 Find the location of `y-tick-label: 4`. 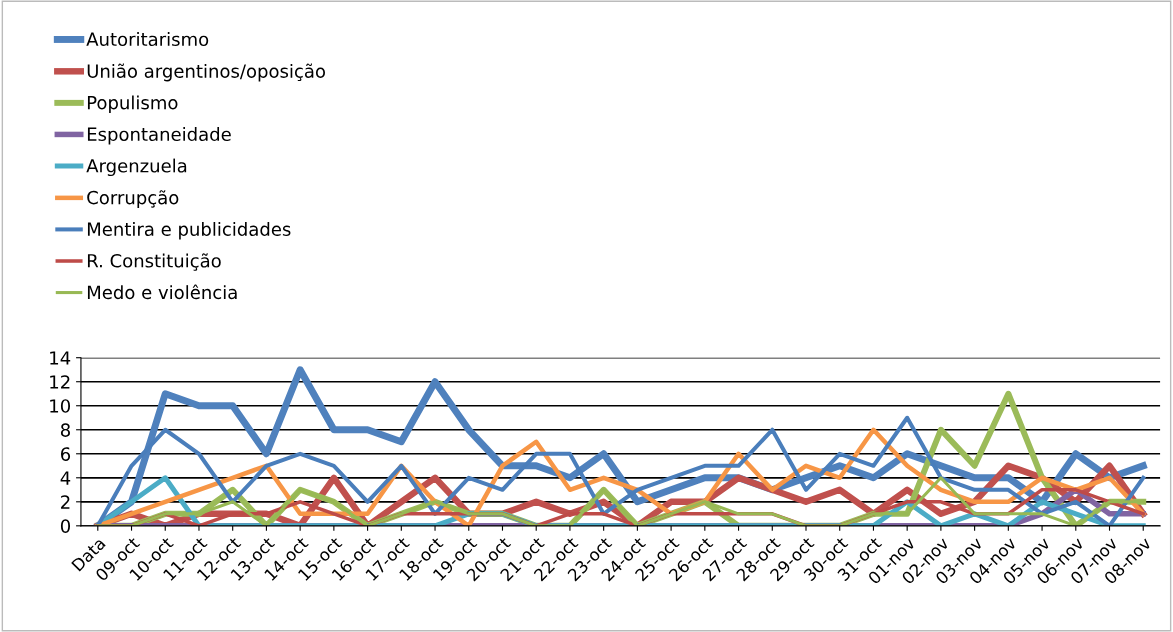

y-tick-label: 4 is located at coordinates (65, 478).